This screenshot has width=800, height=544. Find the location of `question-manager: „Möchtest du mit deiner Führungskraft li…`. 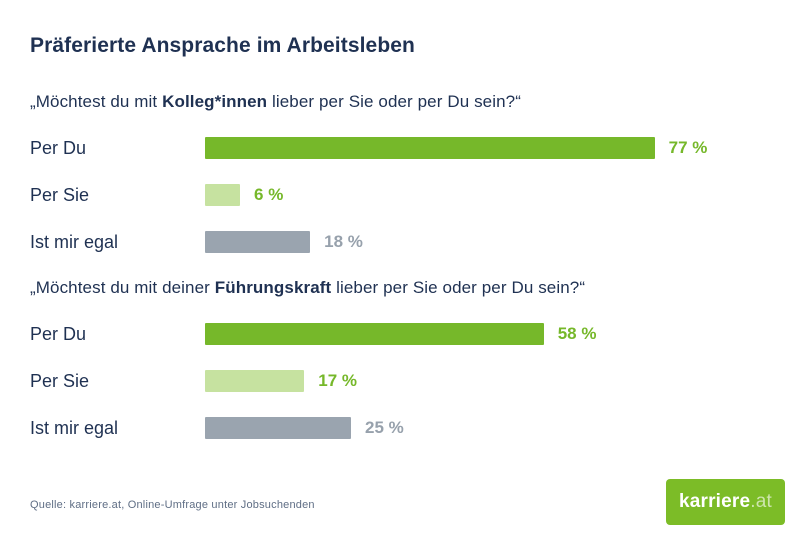

question-manager: „Möchtest du mit deiner Führungskraft li… is located at coordinates (415, 288).